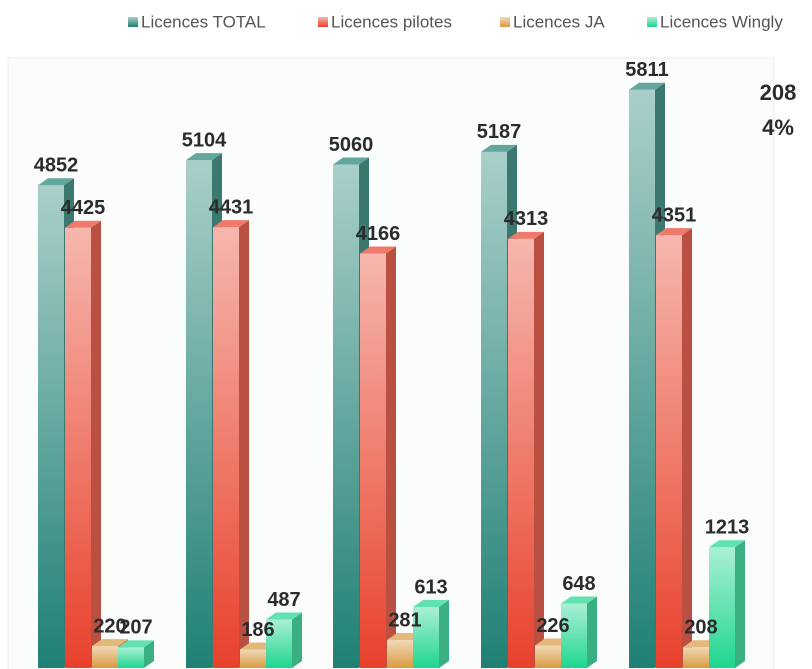  I want to click on value-label: 226, so click(552, 626).